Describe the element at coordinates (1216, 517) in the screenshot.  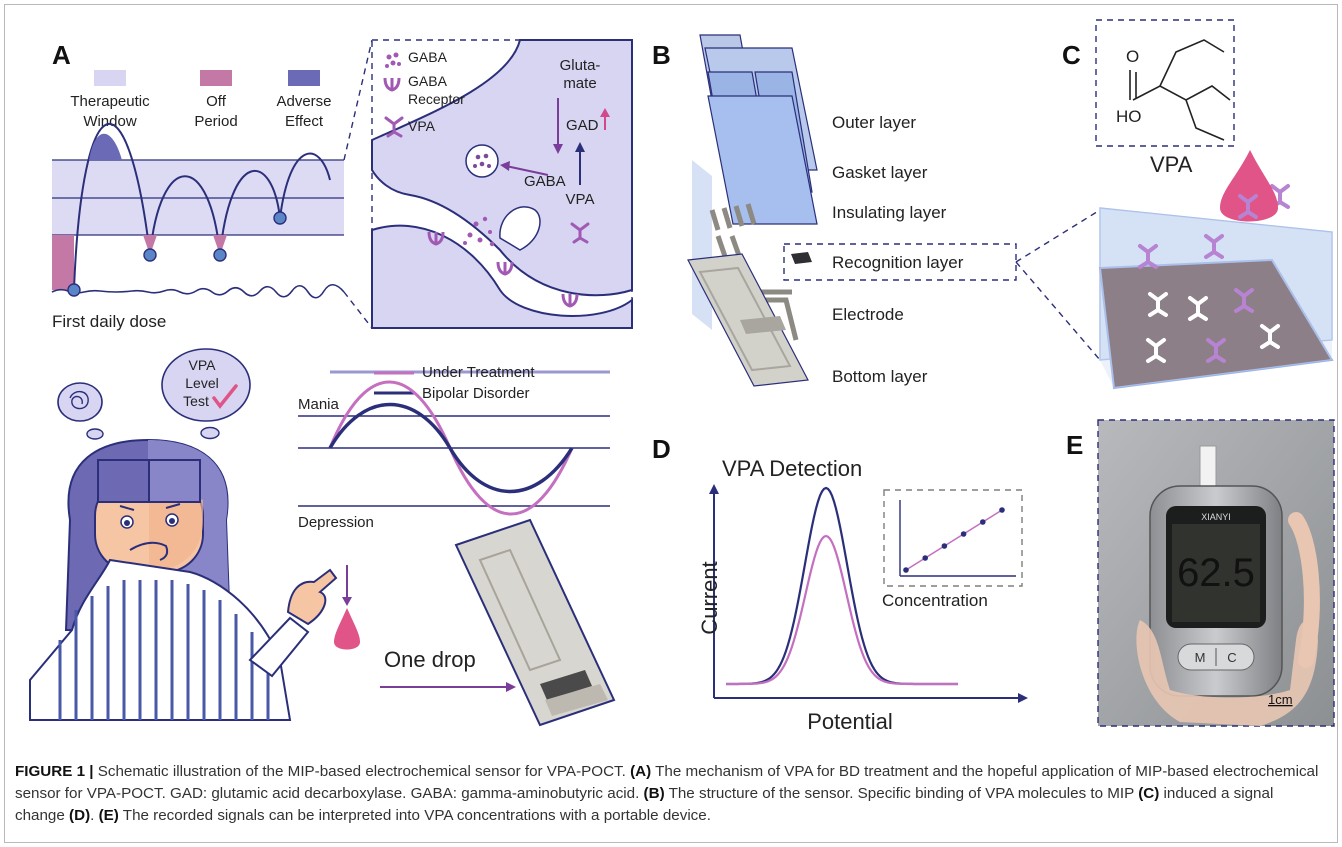
I see `meter-brand: XIANYI` at that location.